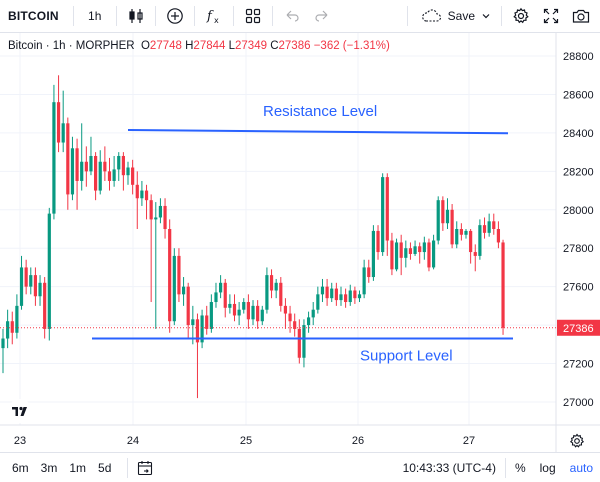 The image size is (600, 482). I want to click on range-1m-button: 1m, so click(78, 467).